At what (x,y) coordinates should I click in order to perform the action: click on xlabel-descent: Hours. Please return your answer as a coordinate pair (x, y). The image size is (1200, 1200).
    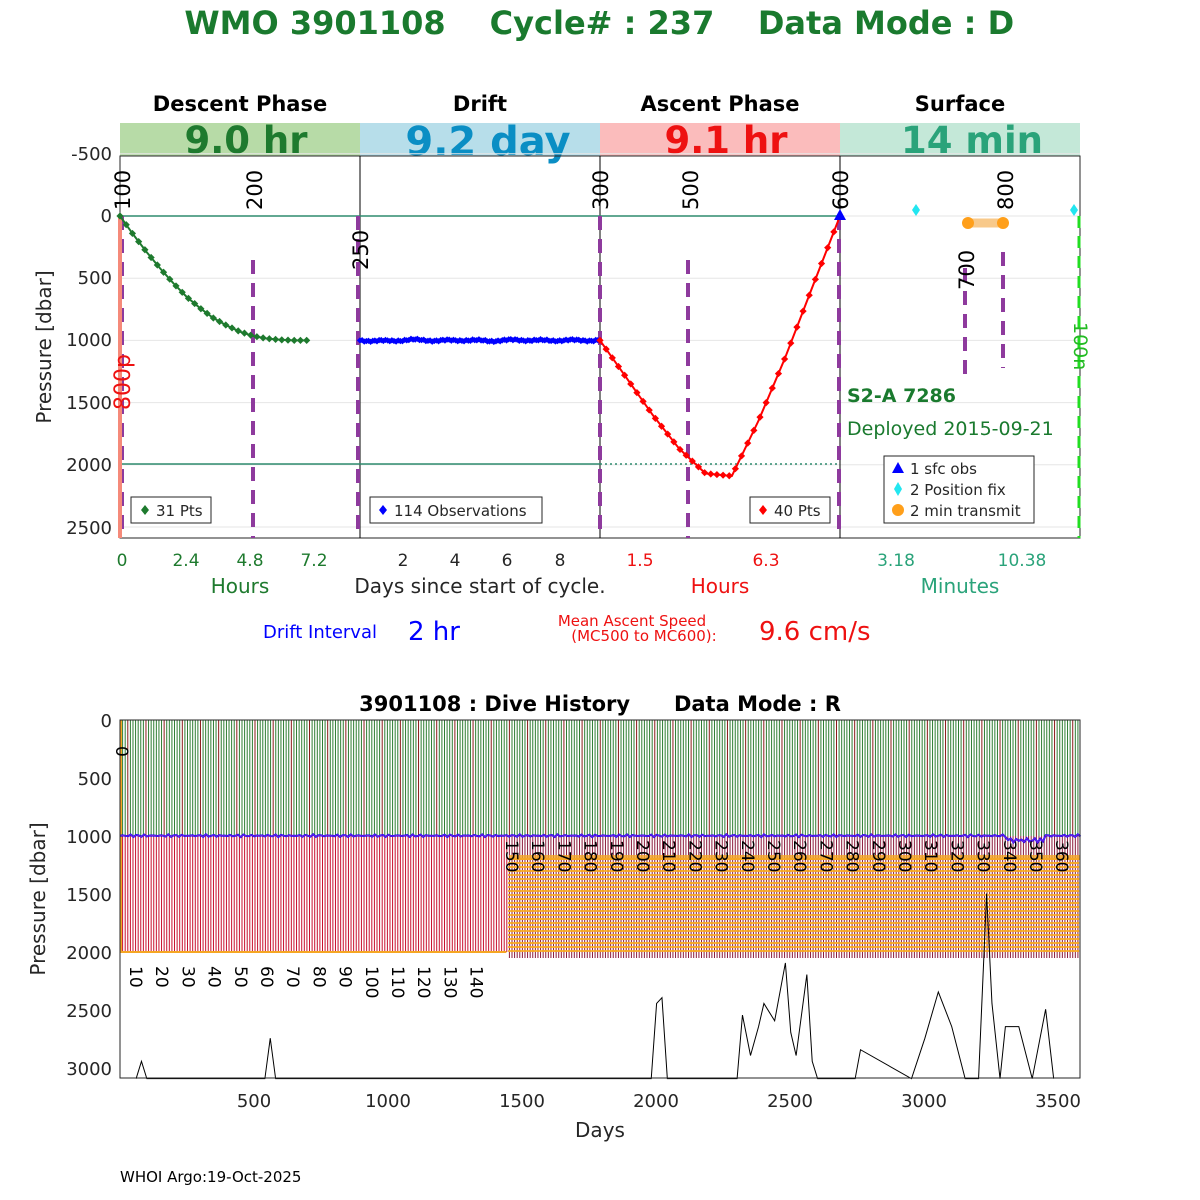
    Looking at the image, I should click on (240, 586).